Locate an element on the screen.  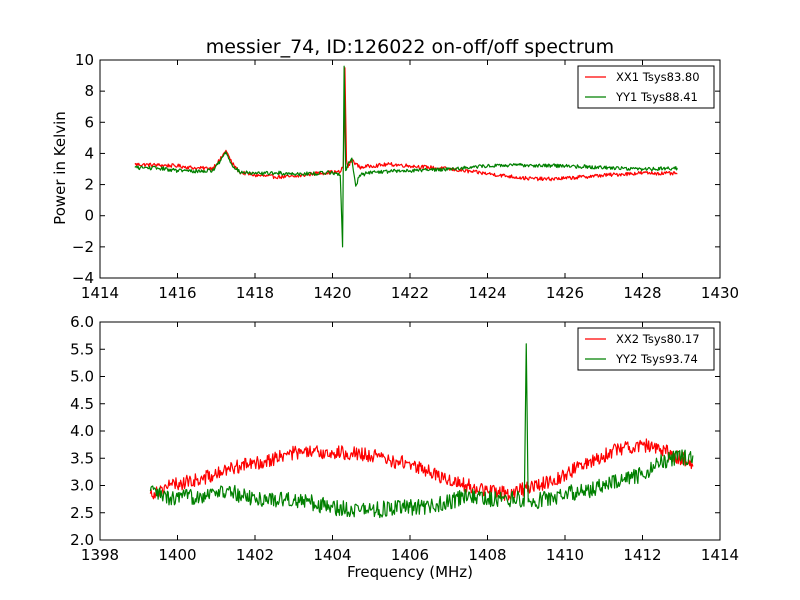
y-tick-label: 6 is located at coordinates (89, 122).